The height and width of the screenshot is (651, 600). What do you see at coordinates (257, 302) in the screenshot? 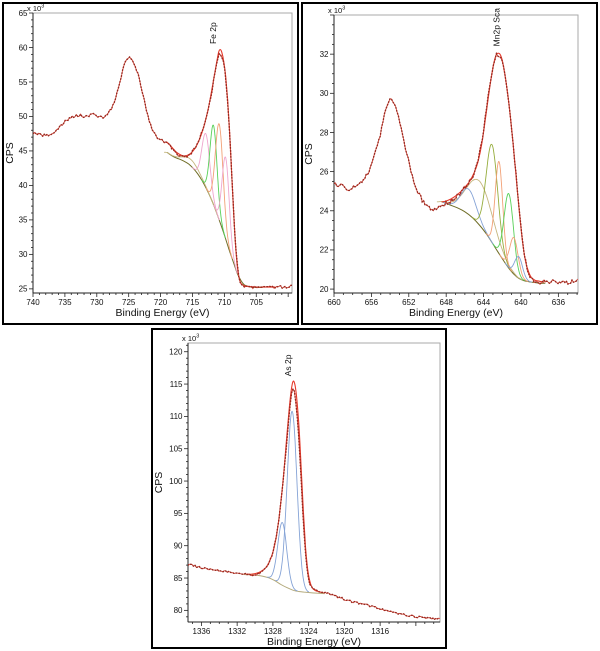
I see `x-tick-label: 705` at bounding box center [257, 302].